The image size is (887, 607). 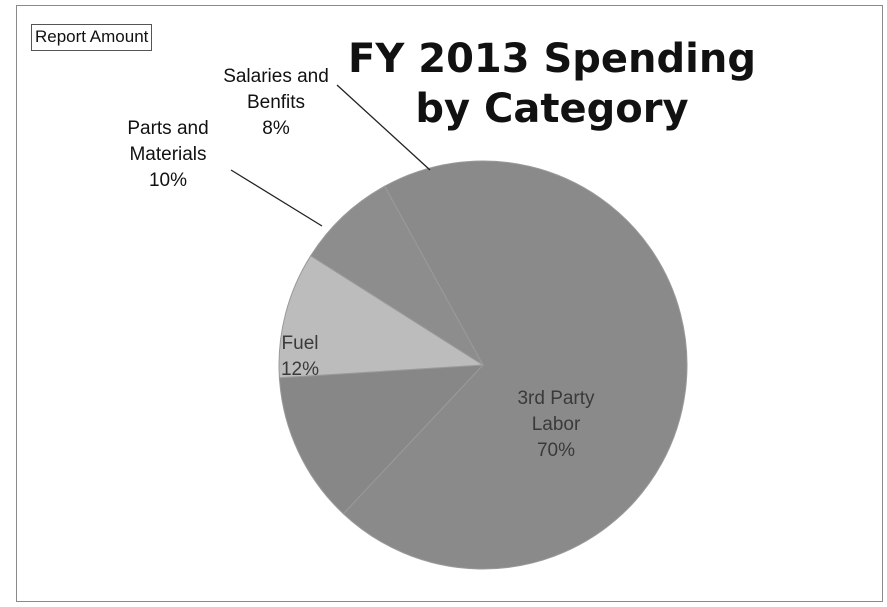 I want to click on slice-label-salaries-and-benfits: Salaries and Benfits 8%, so click(x=276, y=102).